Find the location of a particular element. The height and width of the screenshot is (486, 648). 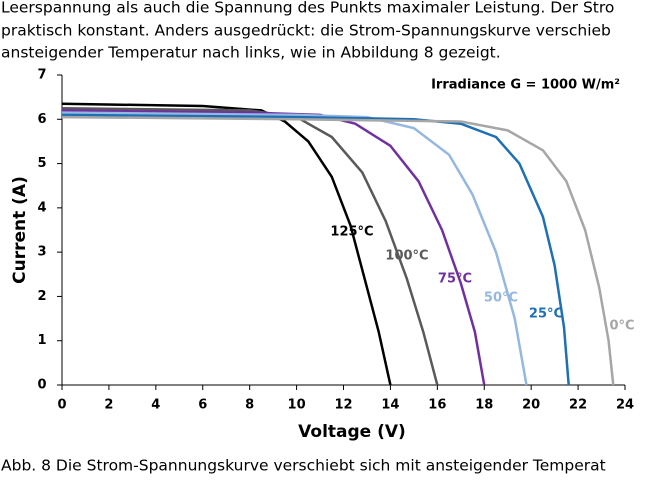

x-tick-label: 10 is located at coordinates (297, 405).